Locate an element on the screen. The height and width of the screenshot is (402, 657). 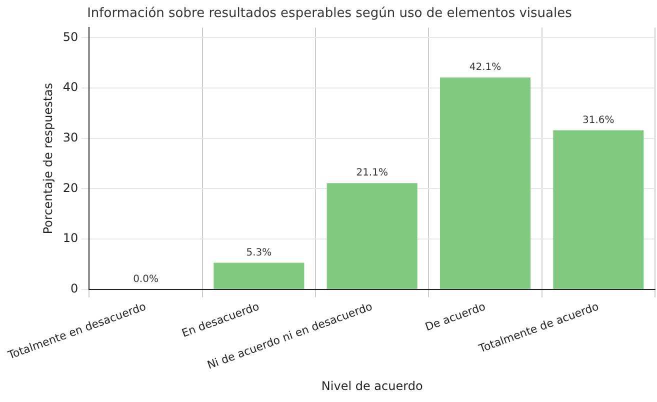
y-tick-label: 20 is located at coordinates (70, 187).